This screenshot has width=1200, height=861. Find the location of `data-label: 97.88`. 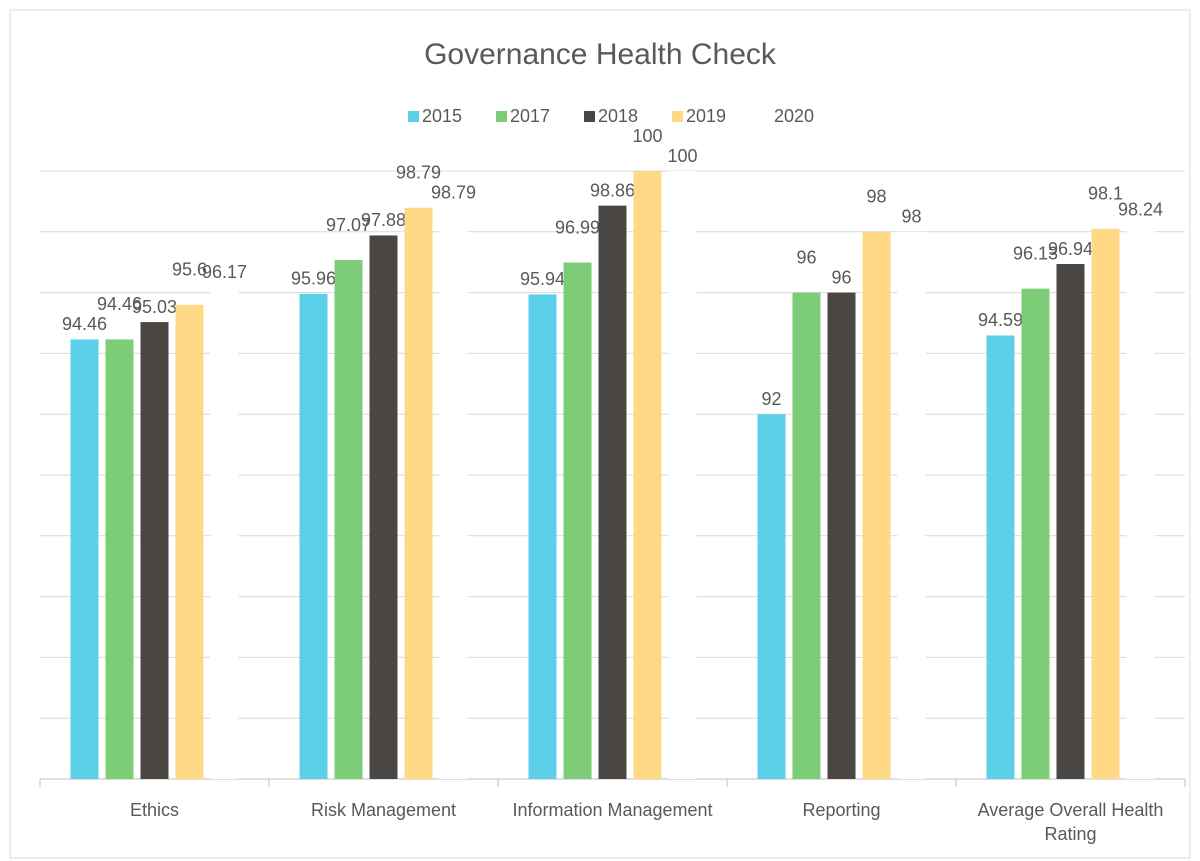

data-label: 97.88 is located at coordinates (383, 220).